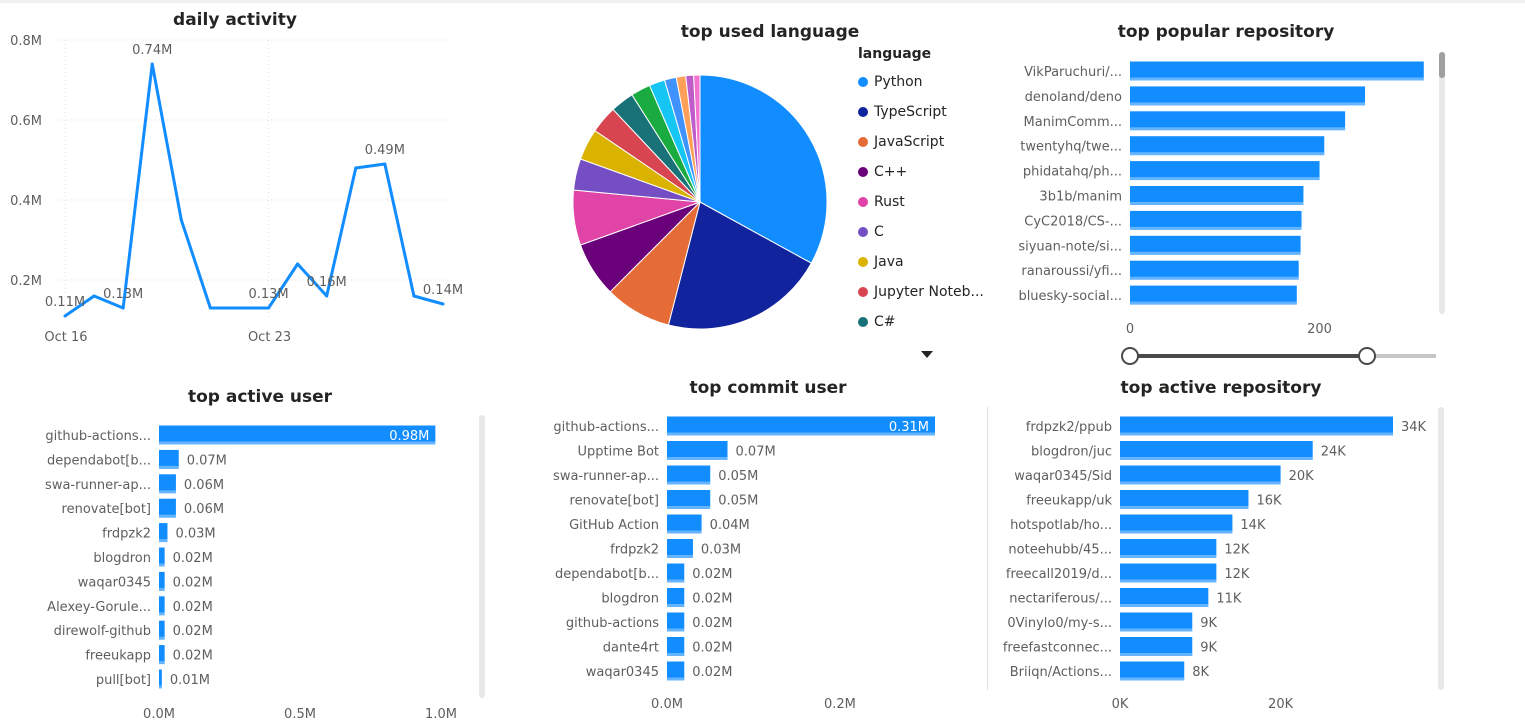 The image size is (1525, 725). I want to click on data-label: 0.49M, so click(385, 150).